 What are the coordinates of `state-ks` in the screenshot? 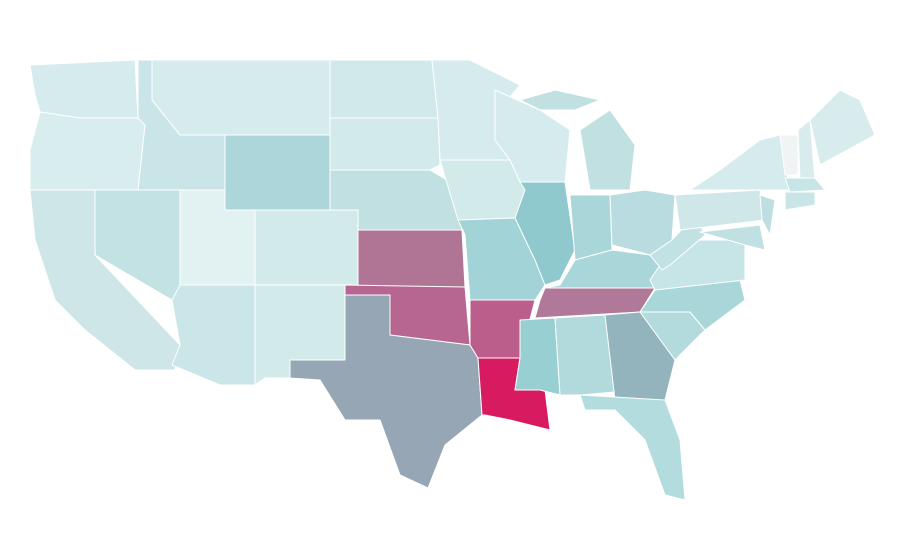 It's located at (411, 258).